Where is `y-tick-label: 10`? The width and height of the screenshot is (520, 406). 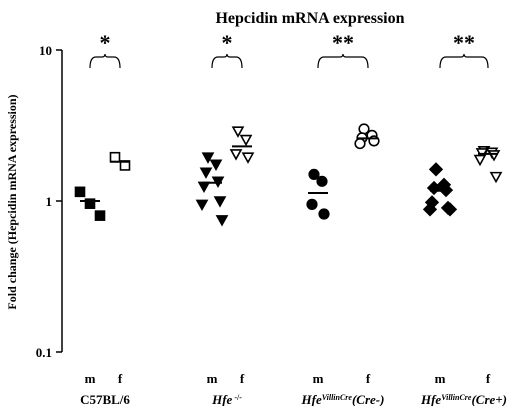
y-tick-label: 10 is located at coordinates (45, 50).